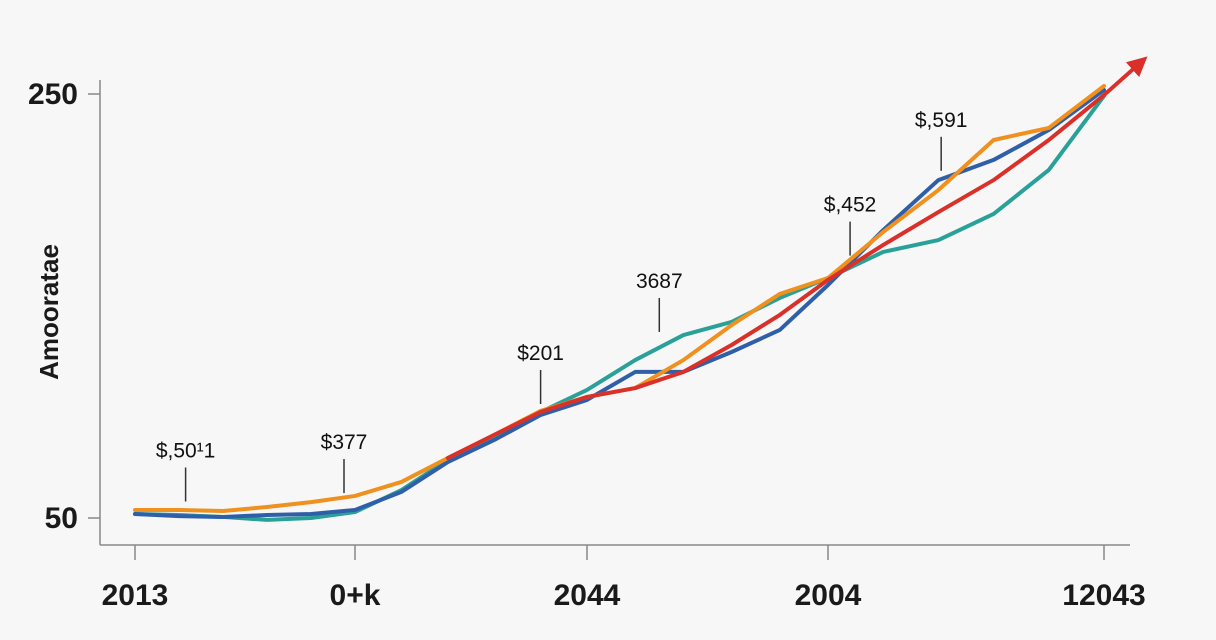 This screenshot has width=1216, height=640. I want to click on y-tick-label: 50, so click(61, 518).